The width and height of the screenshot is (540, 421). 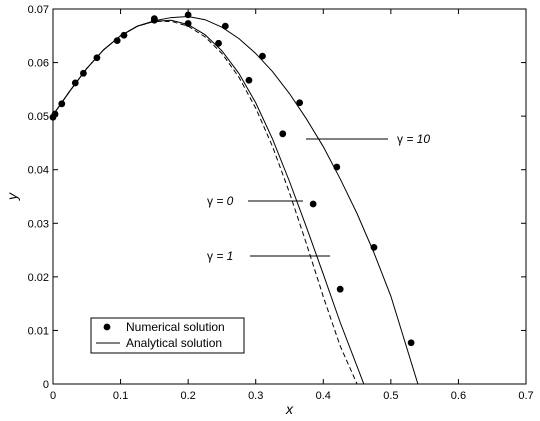 I want to click on y-tick-label: 0.05, so click(x=38, y=117).